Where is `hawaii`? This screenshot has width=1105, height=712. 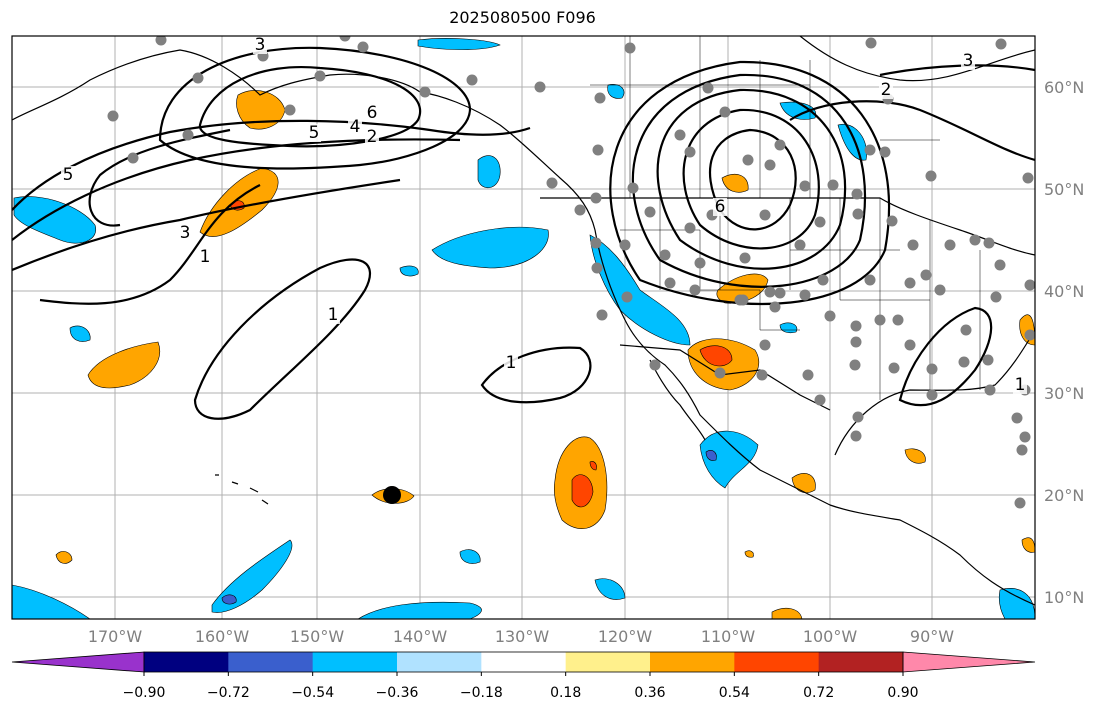 hawaii is located at coordinates (242, 489).